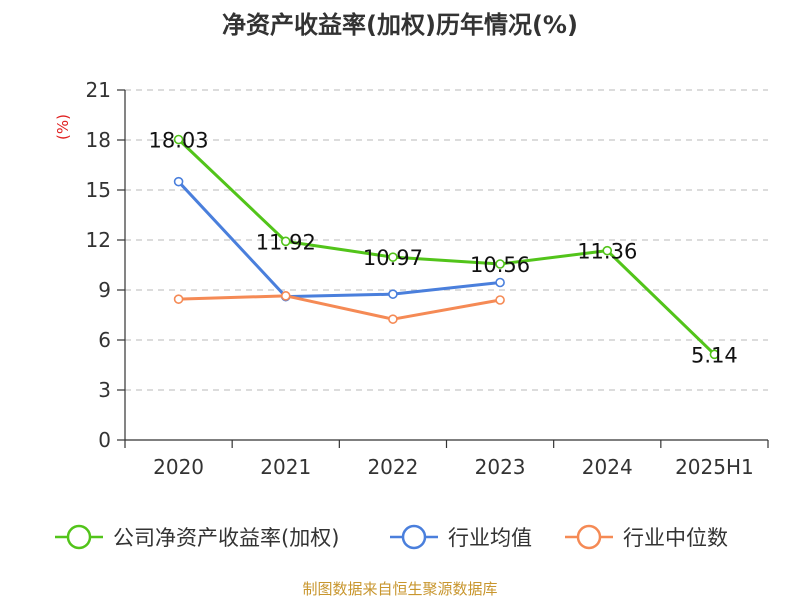 Image resolution: width=800 pixels, height=600 pixels. I want to click on x-tick-label: 2022, so click(392, 467).